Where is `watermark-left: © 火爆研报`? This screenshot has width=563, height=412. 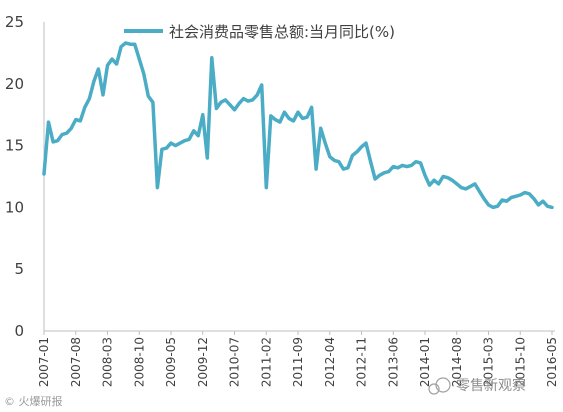
watermark-left: © 火爆研报 is located at coordinates (33, 401).